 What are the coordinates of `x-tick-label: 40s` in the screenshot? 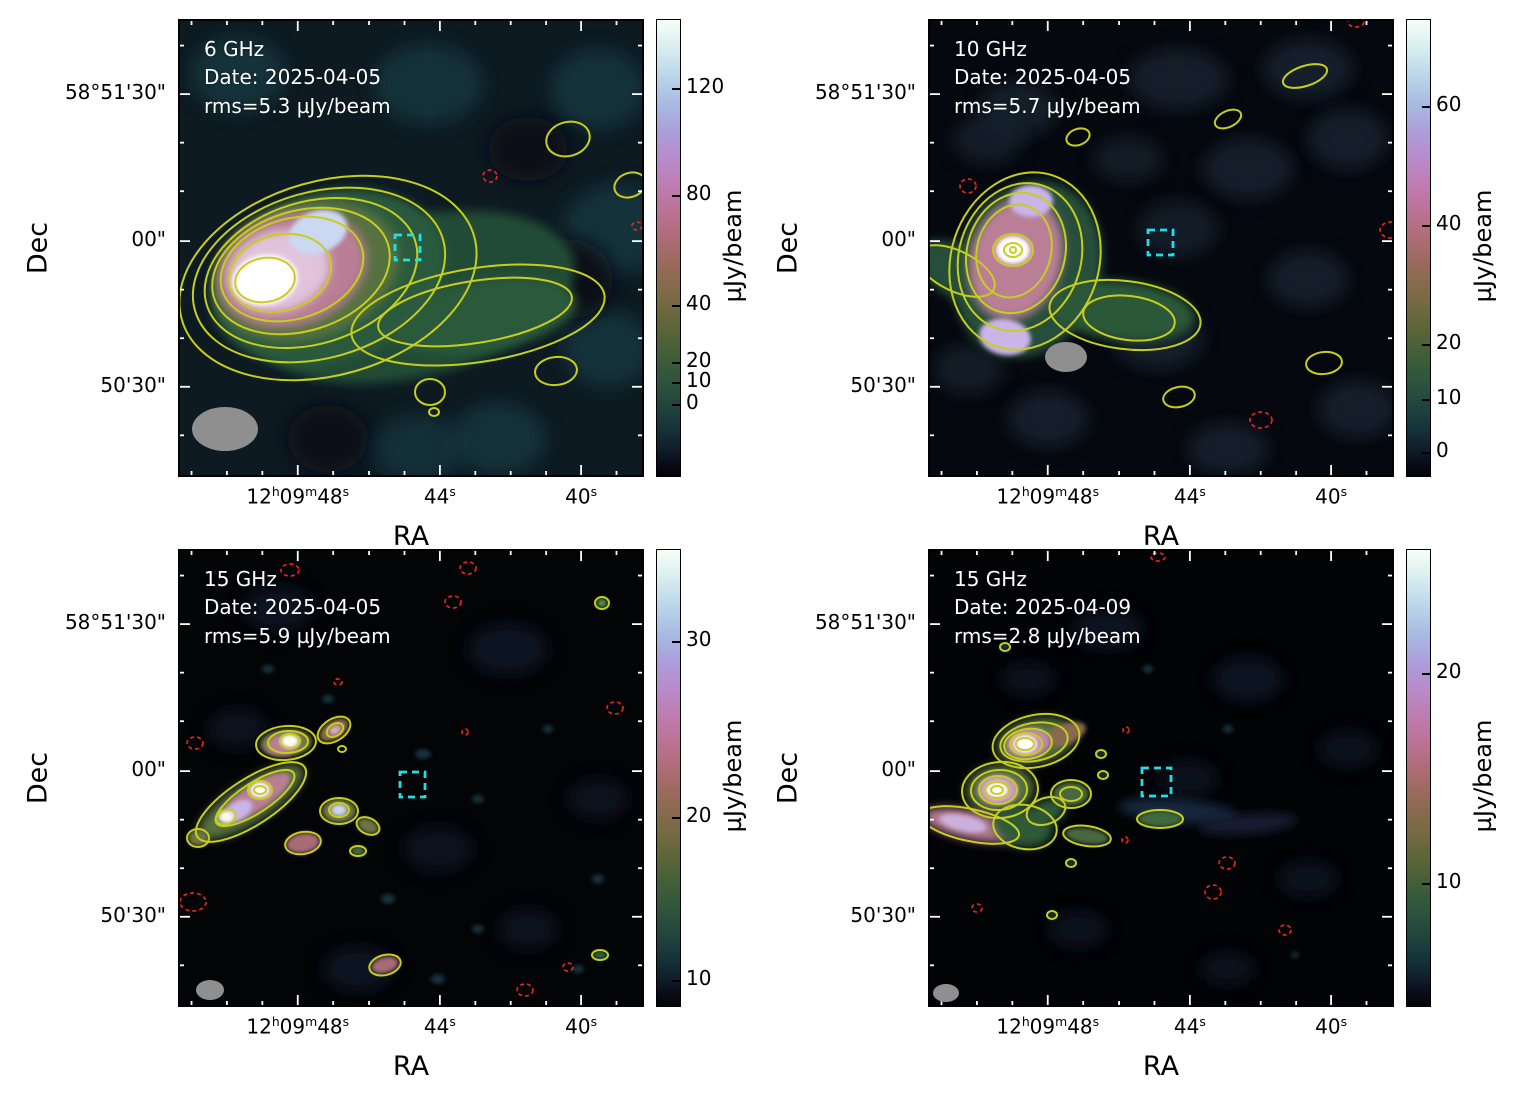 It's located at (581, 496).